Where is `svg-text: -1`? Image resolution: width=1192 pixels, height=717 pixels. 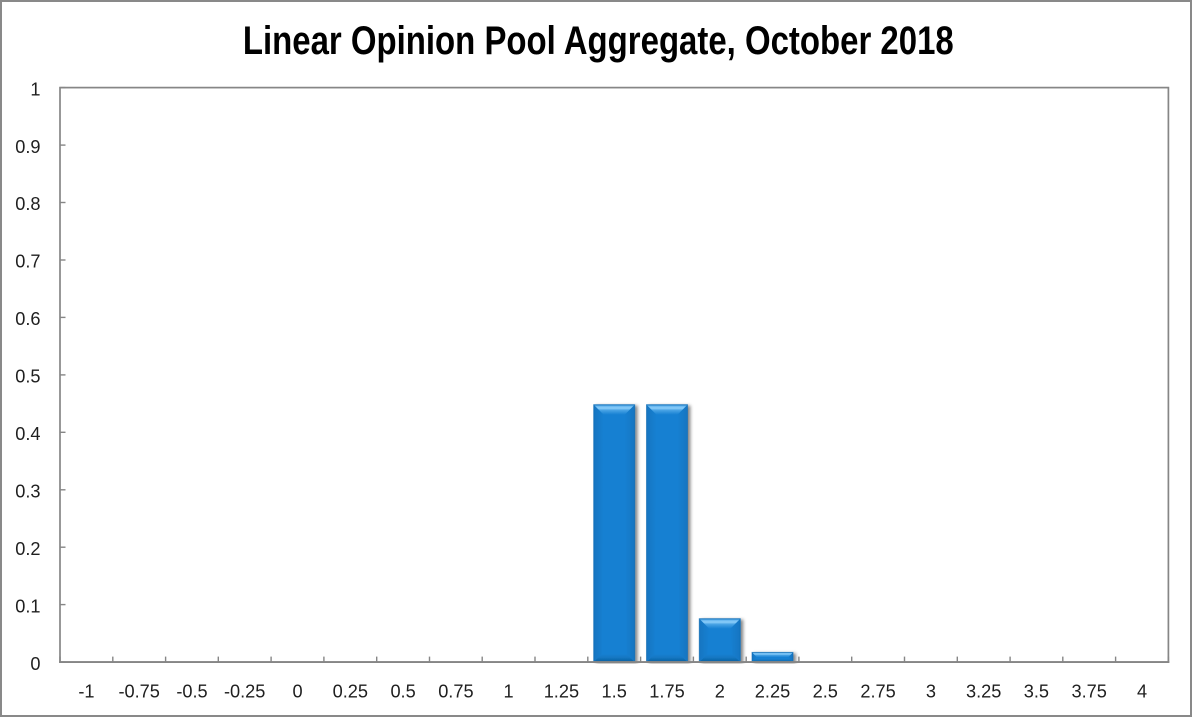 svg-text: -1 is located at coordinates (86, 692).